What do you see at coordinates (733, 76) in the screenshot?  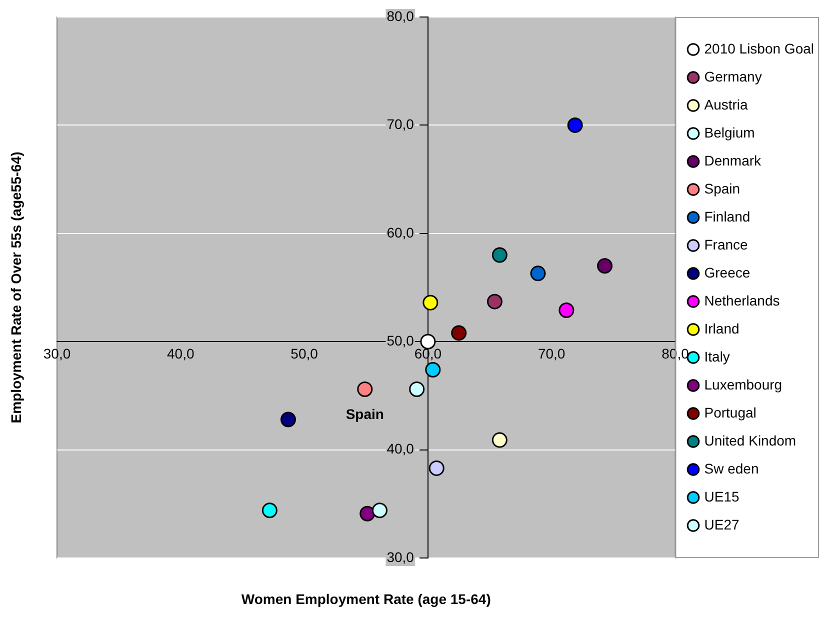 I see `legend-label: Germany` at bounding box center [733, 76].